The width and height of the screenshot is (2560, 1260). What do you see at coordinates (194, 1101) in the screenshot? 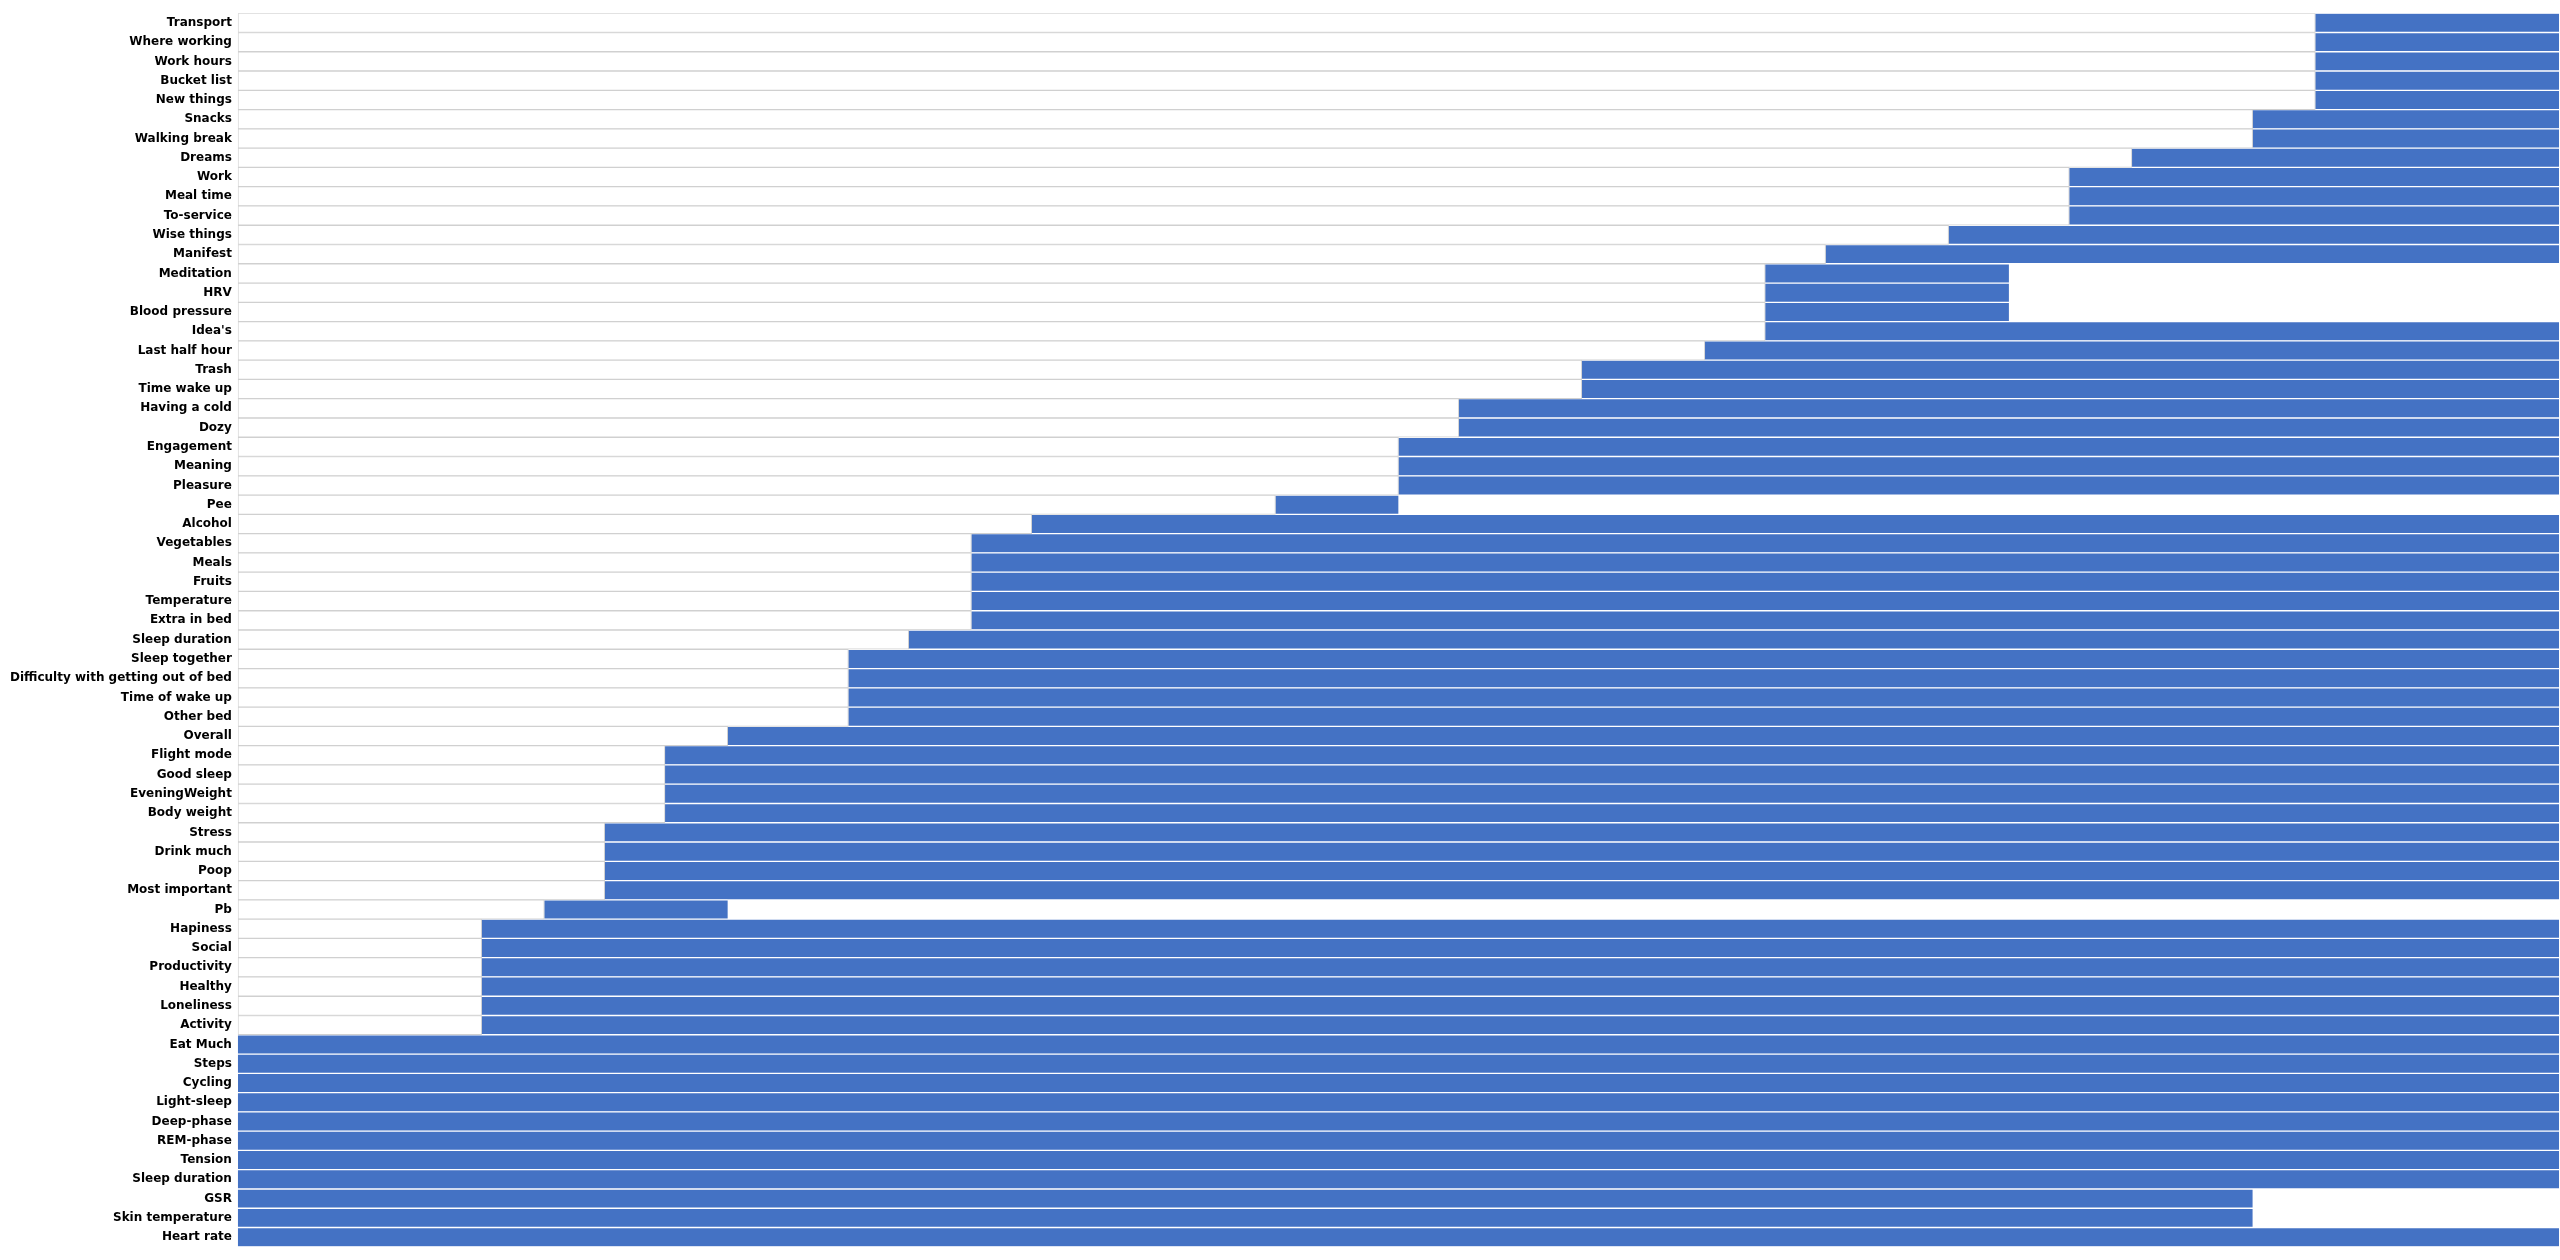
I see `y-tick-label: Light-sleep` at bounding box center [194, 1101].